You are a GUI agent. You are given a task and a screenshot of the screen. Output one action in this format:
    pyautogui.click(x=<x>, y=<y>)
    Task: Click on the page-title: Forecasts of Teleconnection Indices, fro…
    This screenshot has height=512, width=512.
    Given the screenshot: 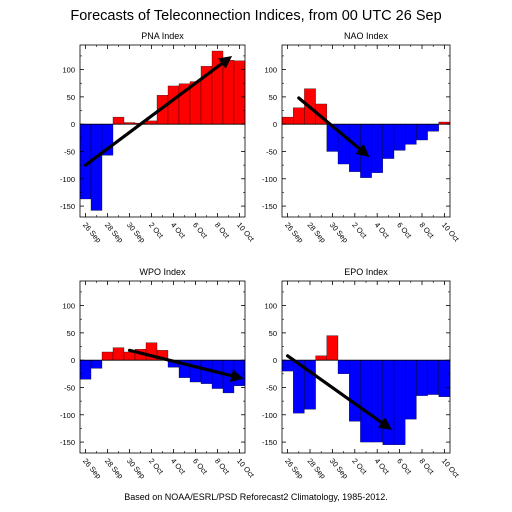 What is the action you would take?
    pyautogui.click(x=256, y=16)
    